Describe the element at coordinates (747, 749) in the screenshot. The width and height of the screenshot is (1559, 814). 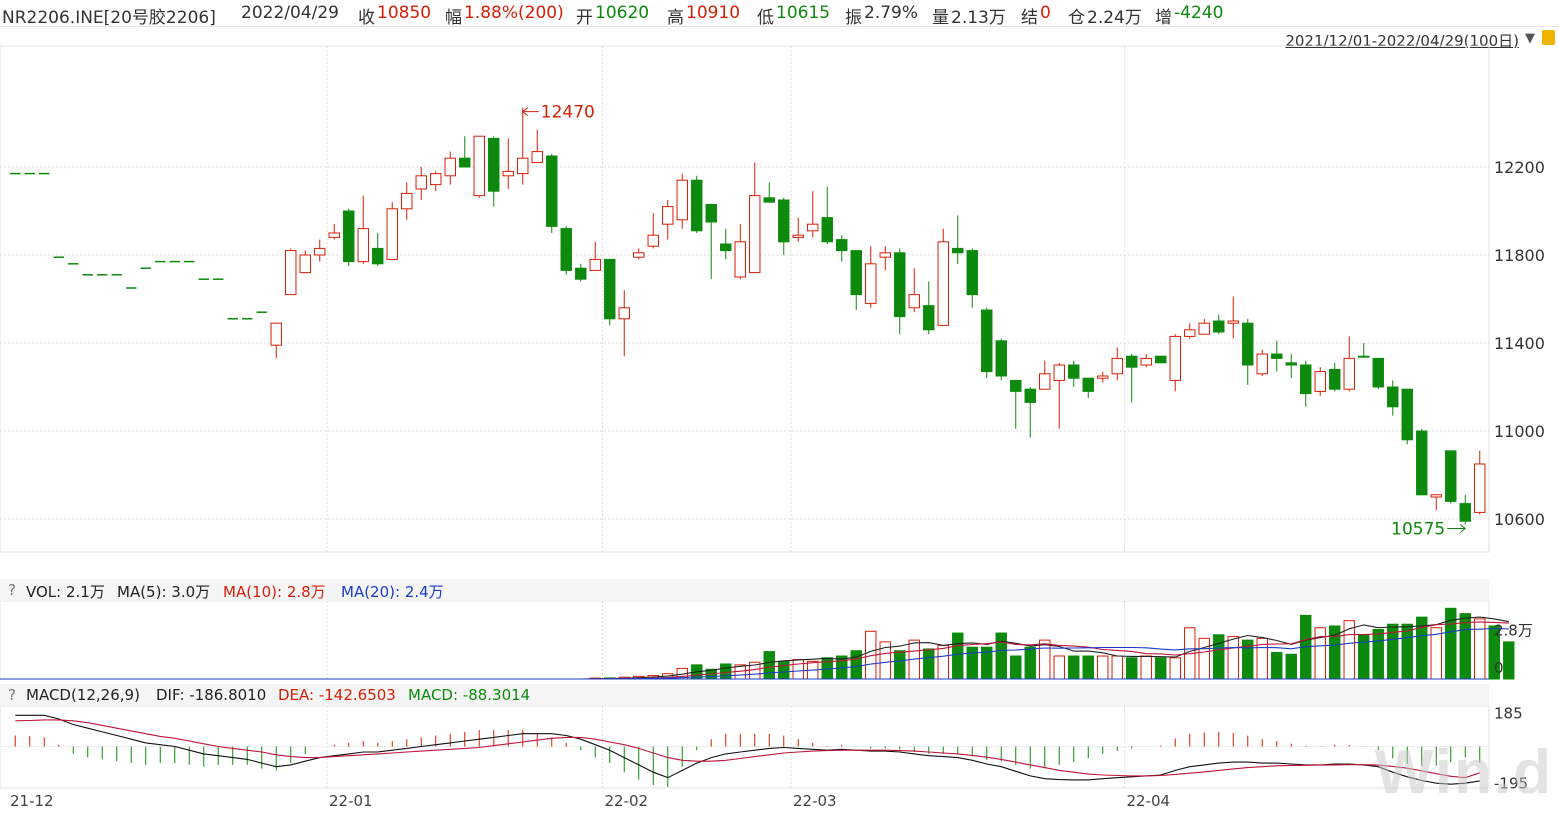
I see `macd-dea-line` at that location.